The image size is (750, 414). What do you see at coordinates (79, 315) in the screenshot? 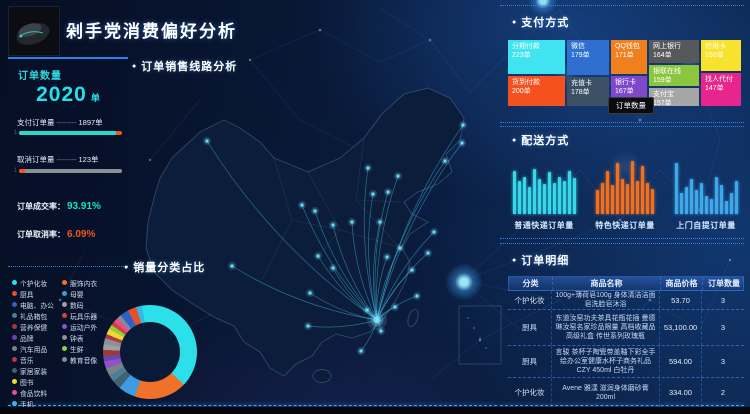
I see `legend-item: 玩具乐器` at bounding box center [79, 315].